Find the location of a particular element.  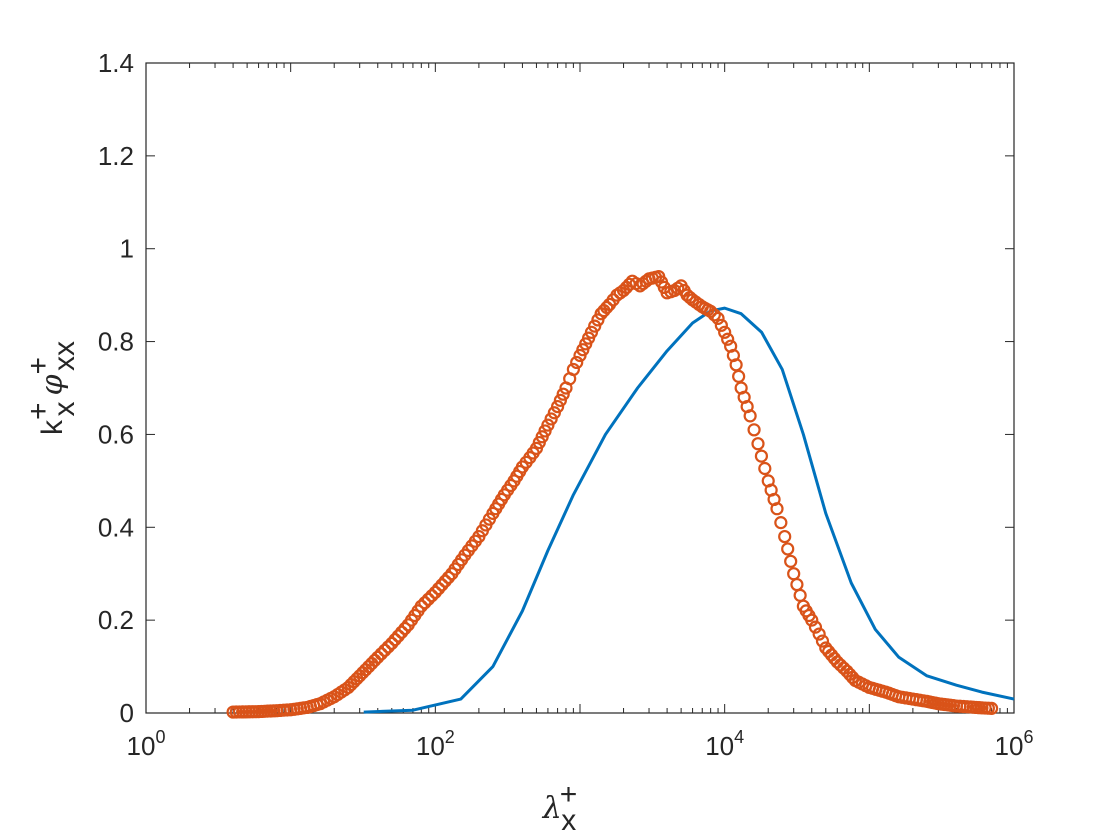

y-tick-label: 0.6 is located at coordinates (116, 434).